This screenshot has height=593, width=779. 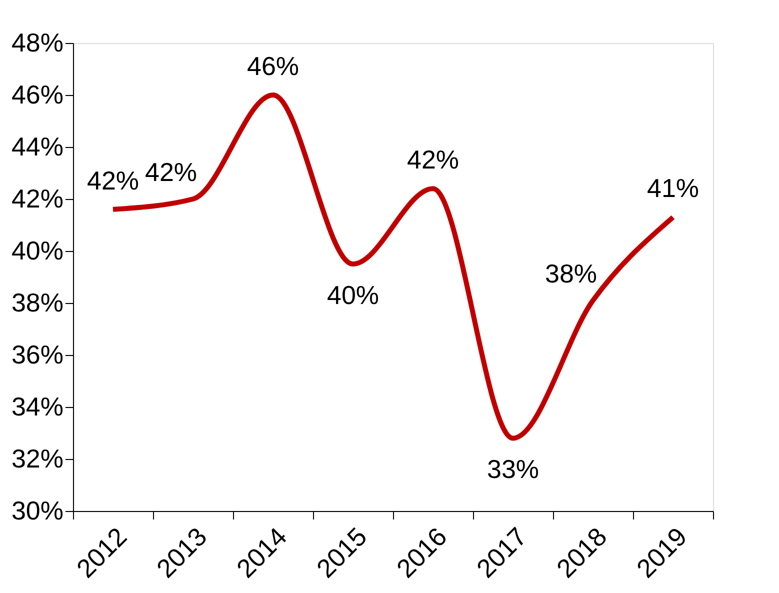 I want to click on data-label: 33%, so click(x=513, y=469).